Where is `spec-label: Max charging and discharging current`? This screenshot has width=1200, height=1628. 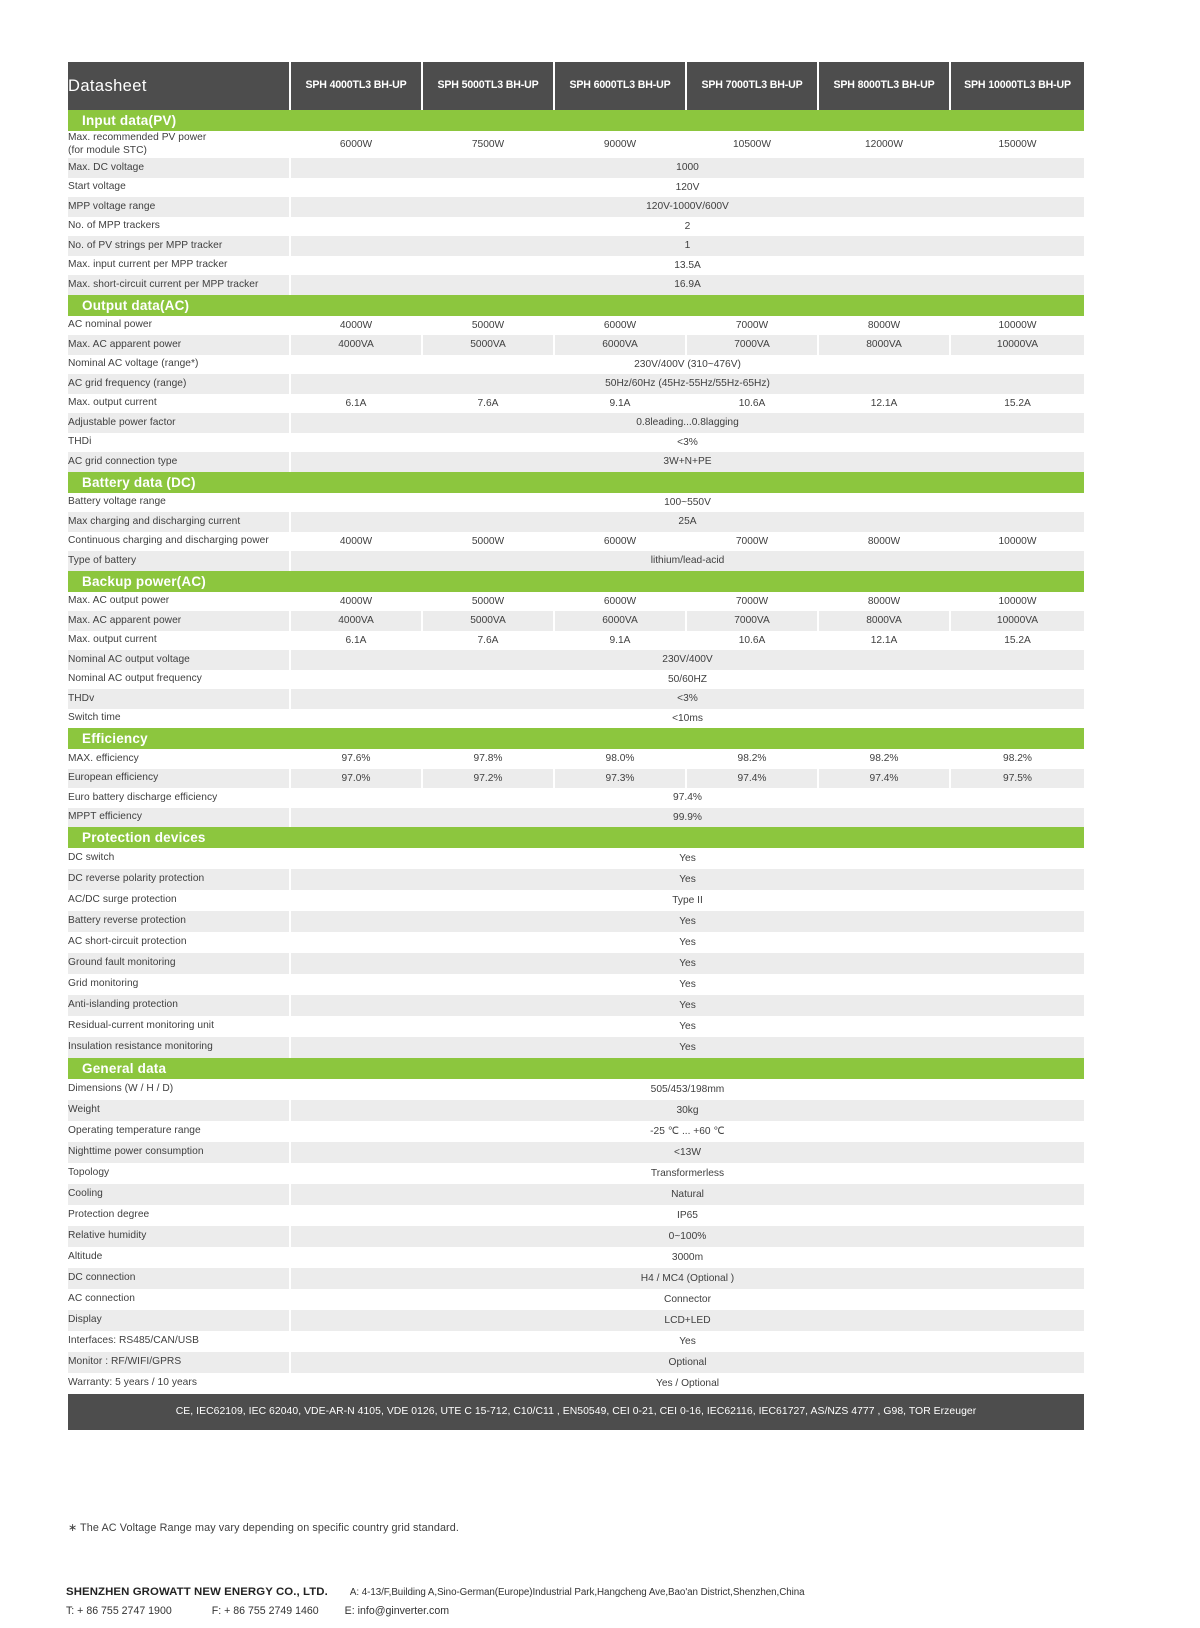 spec-label: Max charging and discharging current is located at coordinates (179, 522).